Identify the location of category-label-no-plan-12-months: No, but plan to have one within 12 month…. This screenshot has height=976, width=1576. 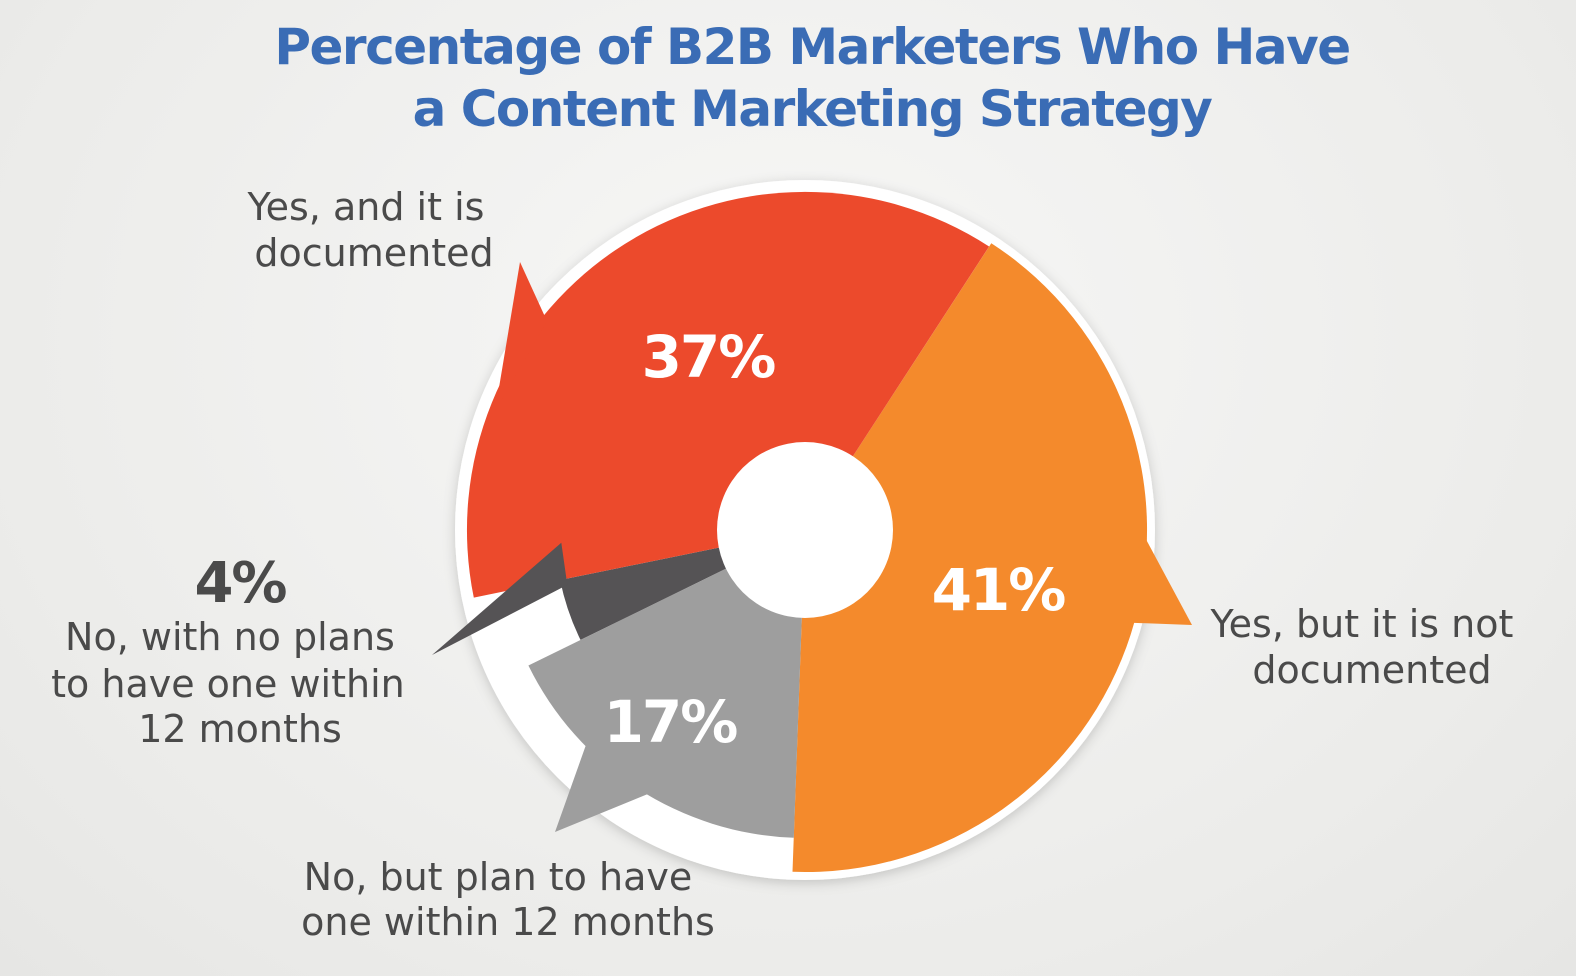
(508, 899).